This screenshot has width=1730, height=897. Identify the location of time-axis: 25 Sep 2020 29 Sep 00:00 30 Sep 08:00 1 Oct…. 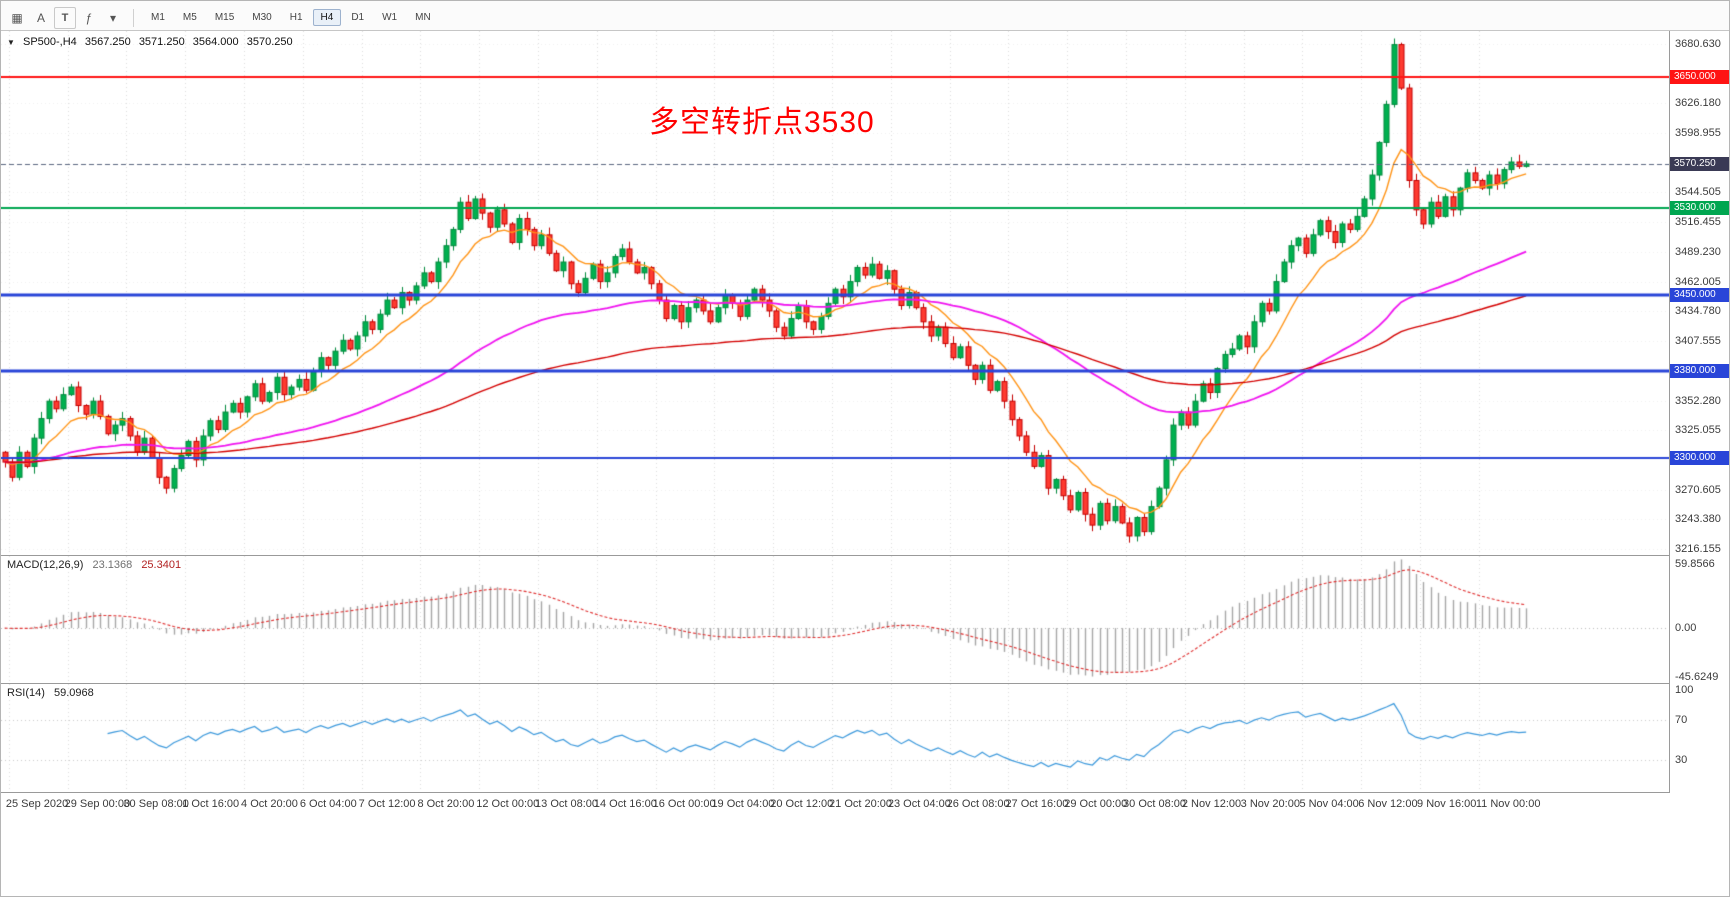
(835, 805).